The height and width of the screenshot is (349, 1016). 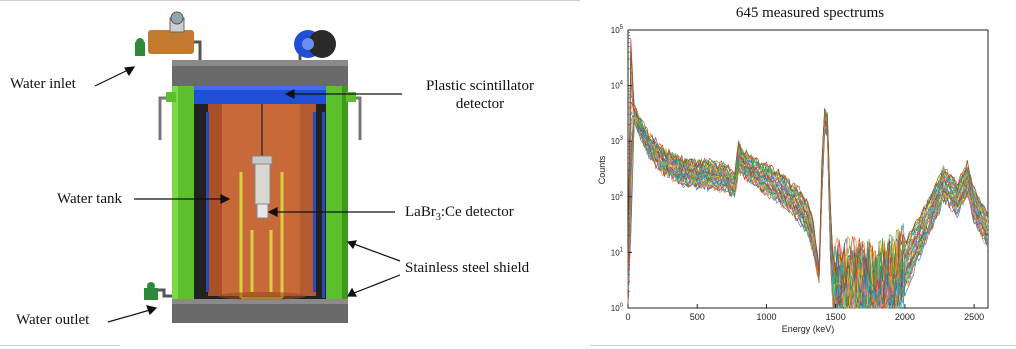 I want to click on label-plastic-scintillator-line2: detector, so click(x=480, y=104).